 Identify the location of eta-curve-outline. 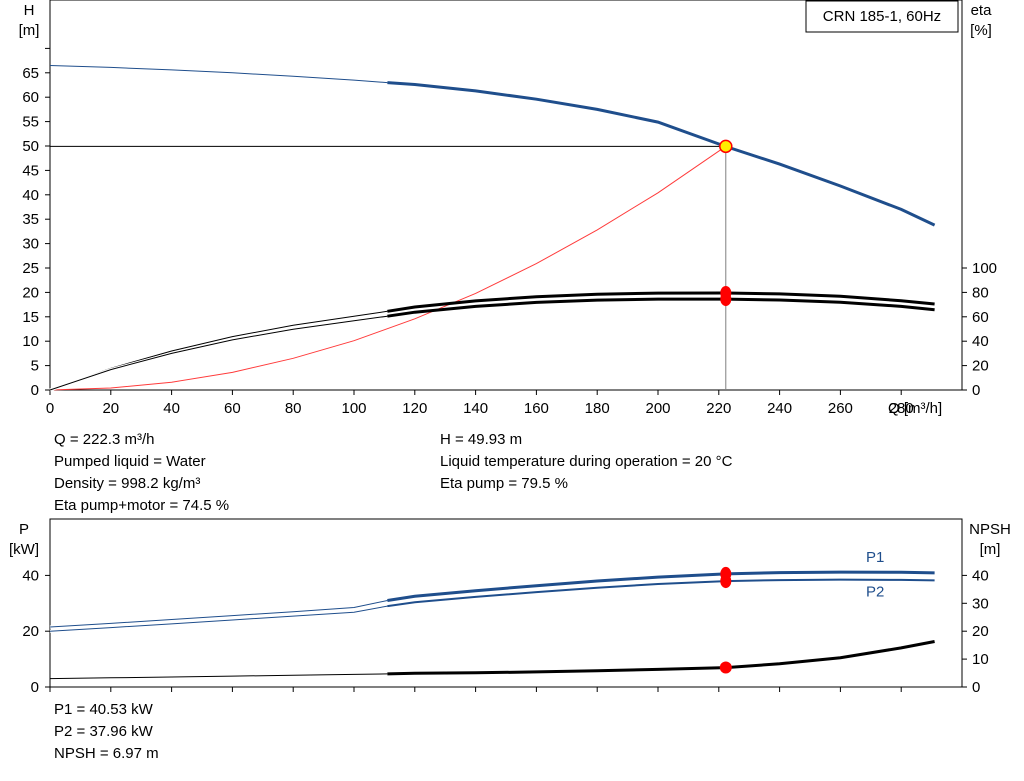
(218, 353).